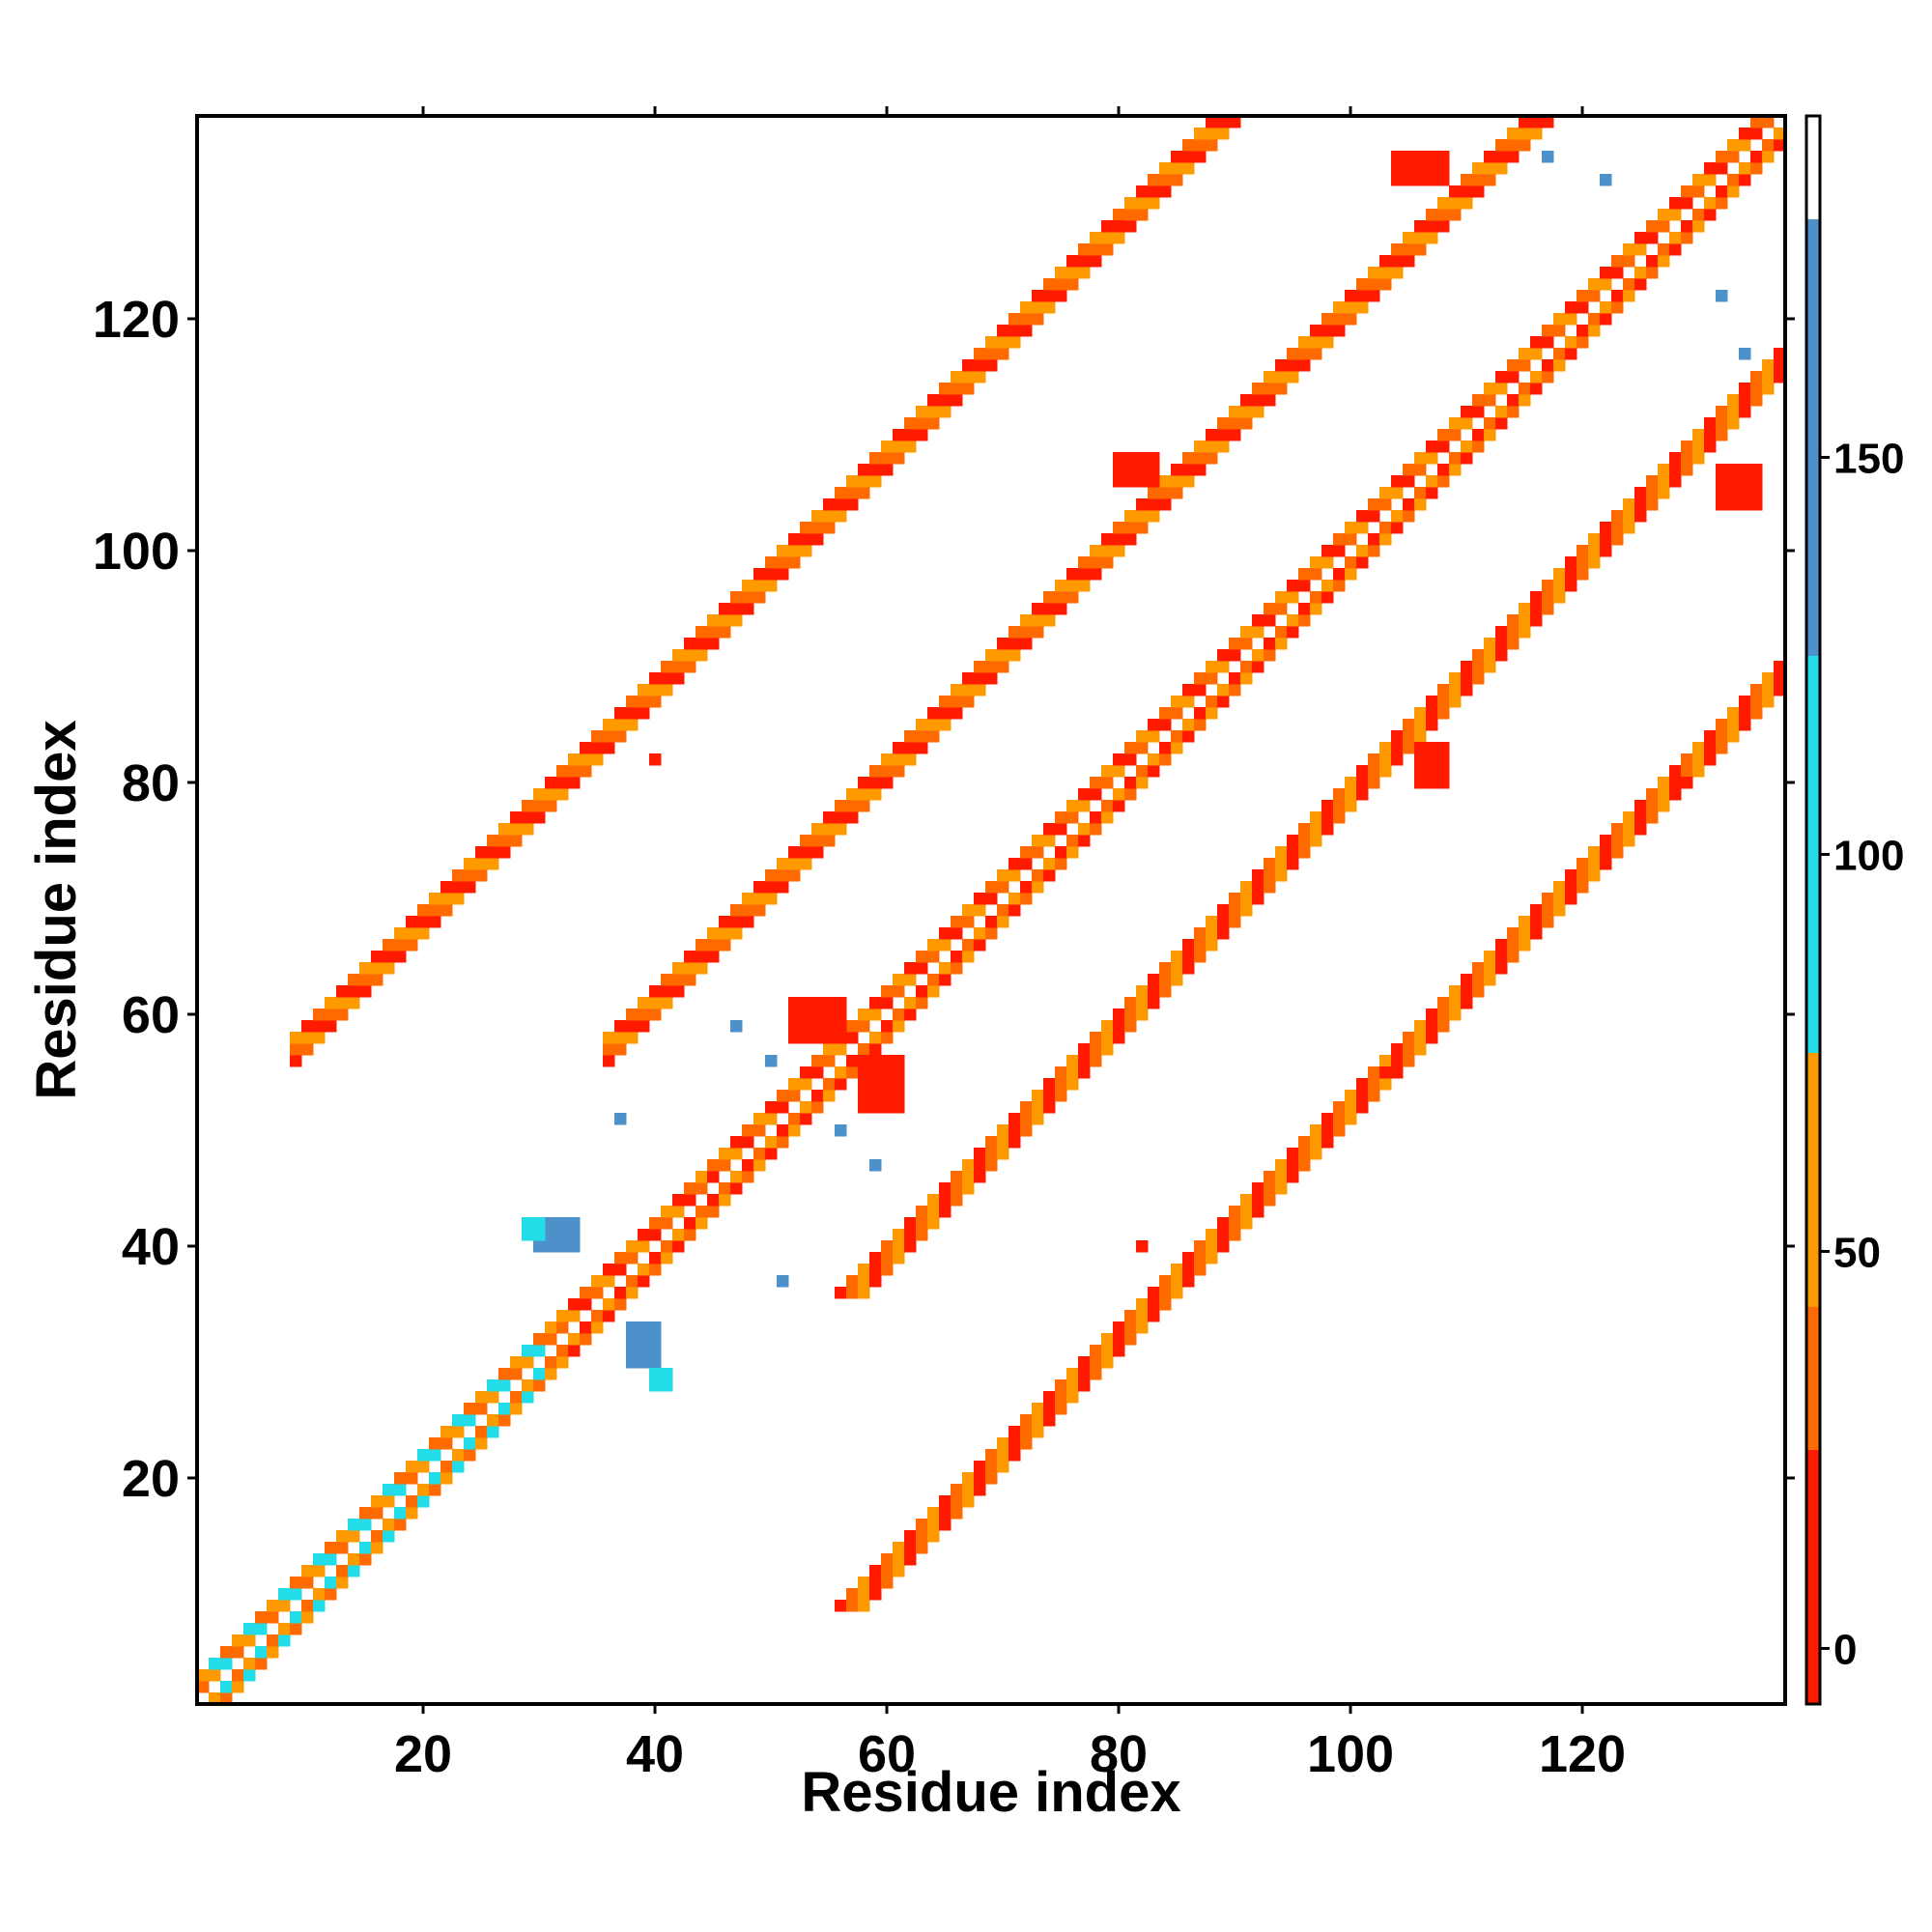 The width and height of the screenshot is (1932, 1932). Describe the element at coordinates (151, 1015) in the screenshot. I see `y-tick-label: 60` at that location.